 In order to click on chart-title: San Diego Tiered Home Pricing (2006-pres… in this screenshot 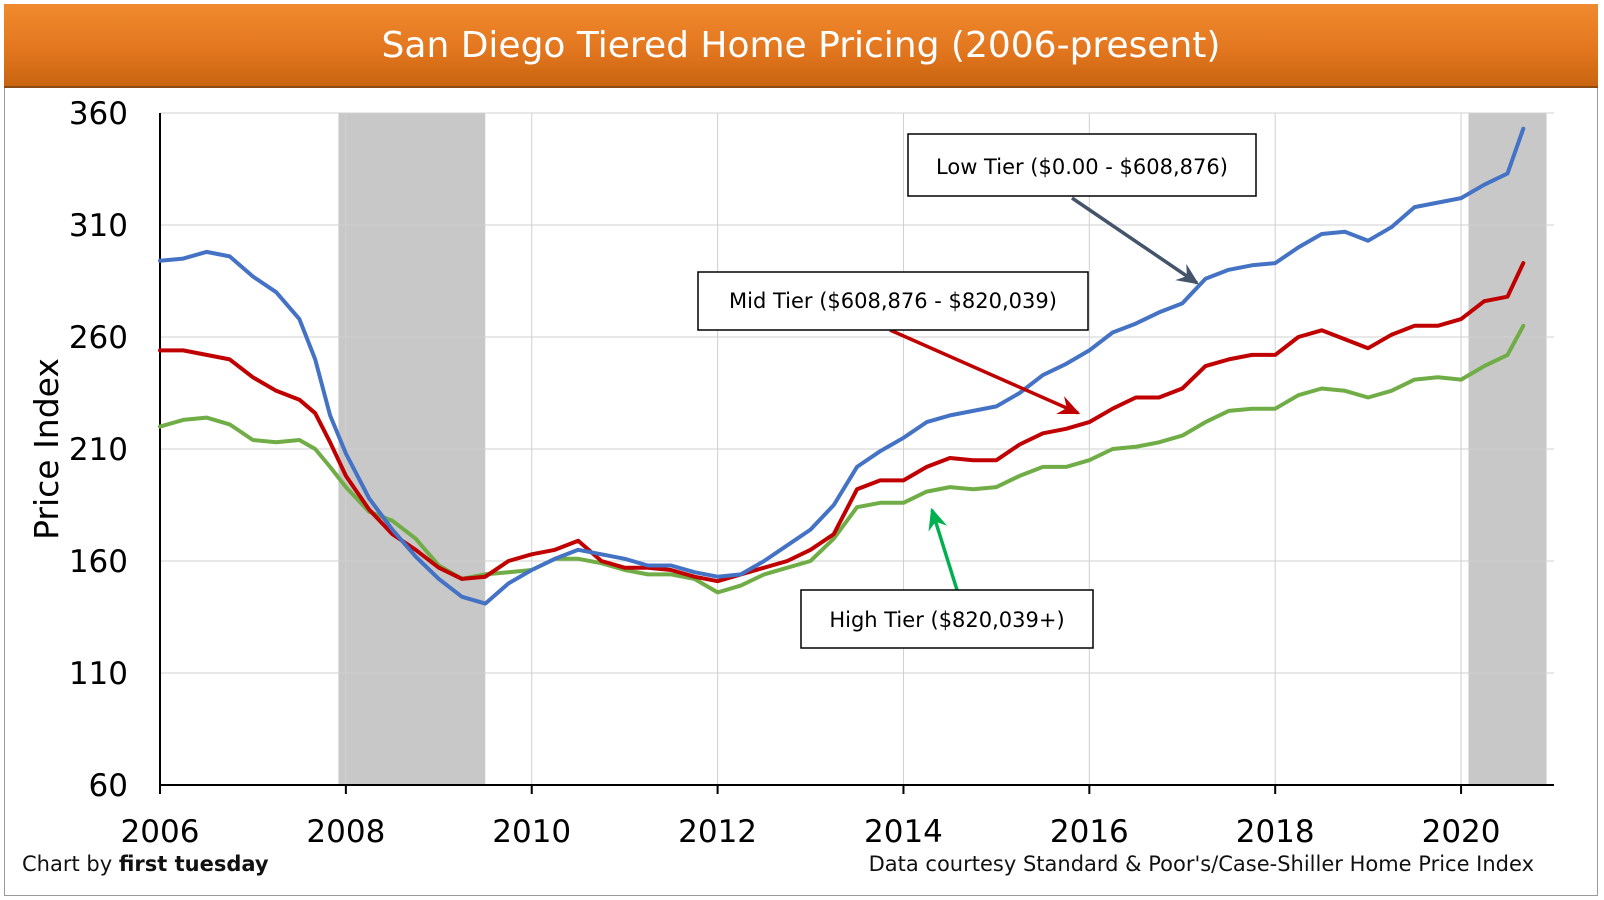, I will do `click(801, 45)`.